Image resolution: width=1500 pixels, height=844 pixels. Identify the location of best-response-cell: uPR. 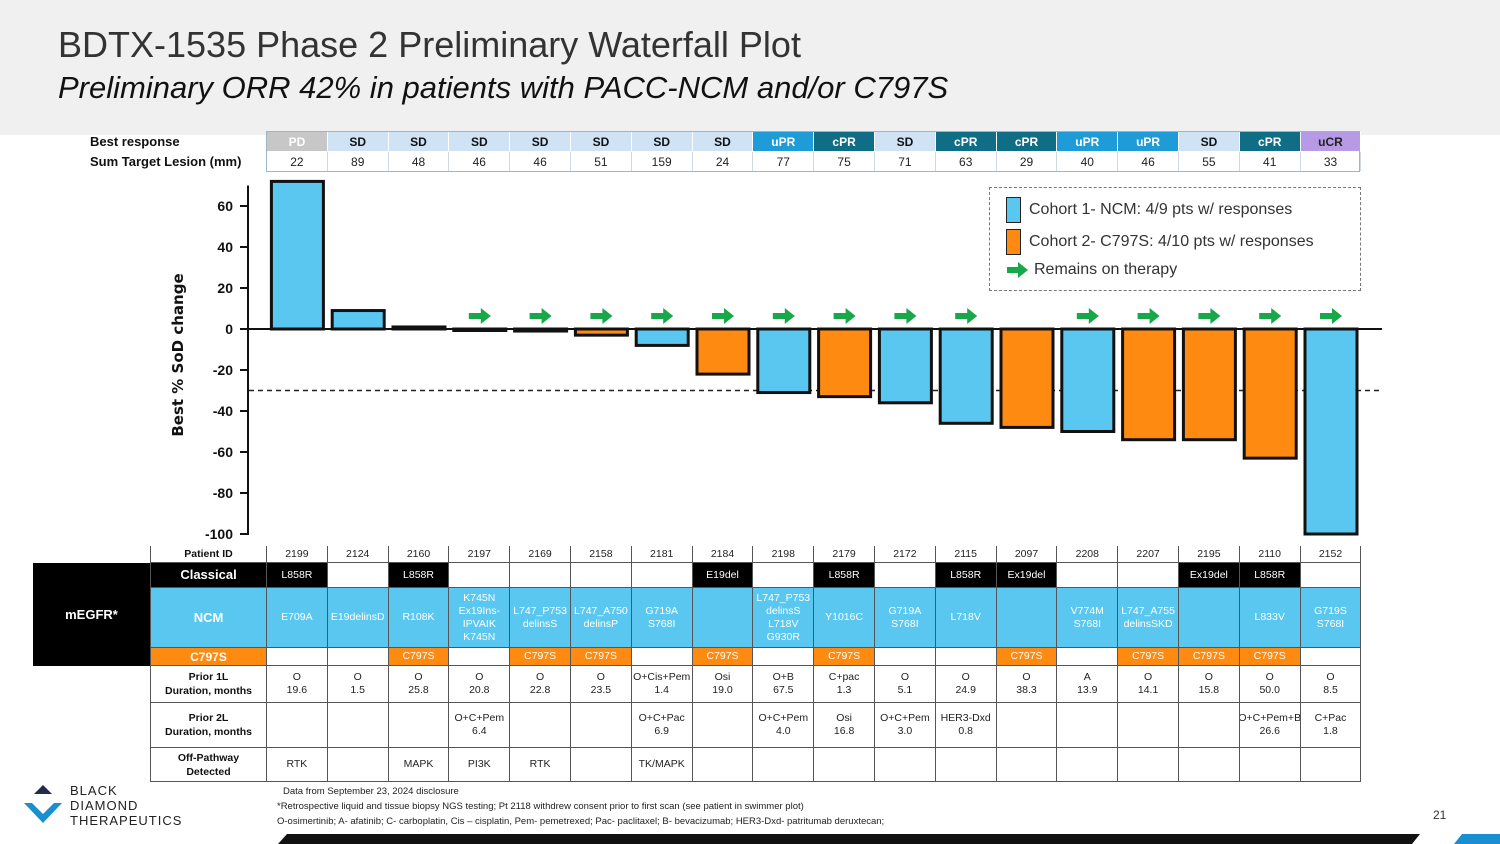
(1148, 141).